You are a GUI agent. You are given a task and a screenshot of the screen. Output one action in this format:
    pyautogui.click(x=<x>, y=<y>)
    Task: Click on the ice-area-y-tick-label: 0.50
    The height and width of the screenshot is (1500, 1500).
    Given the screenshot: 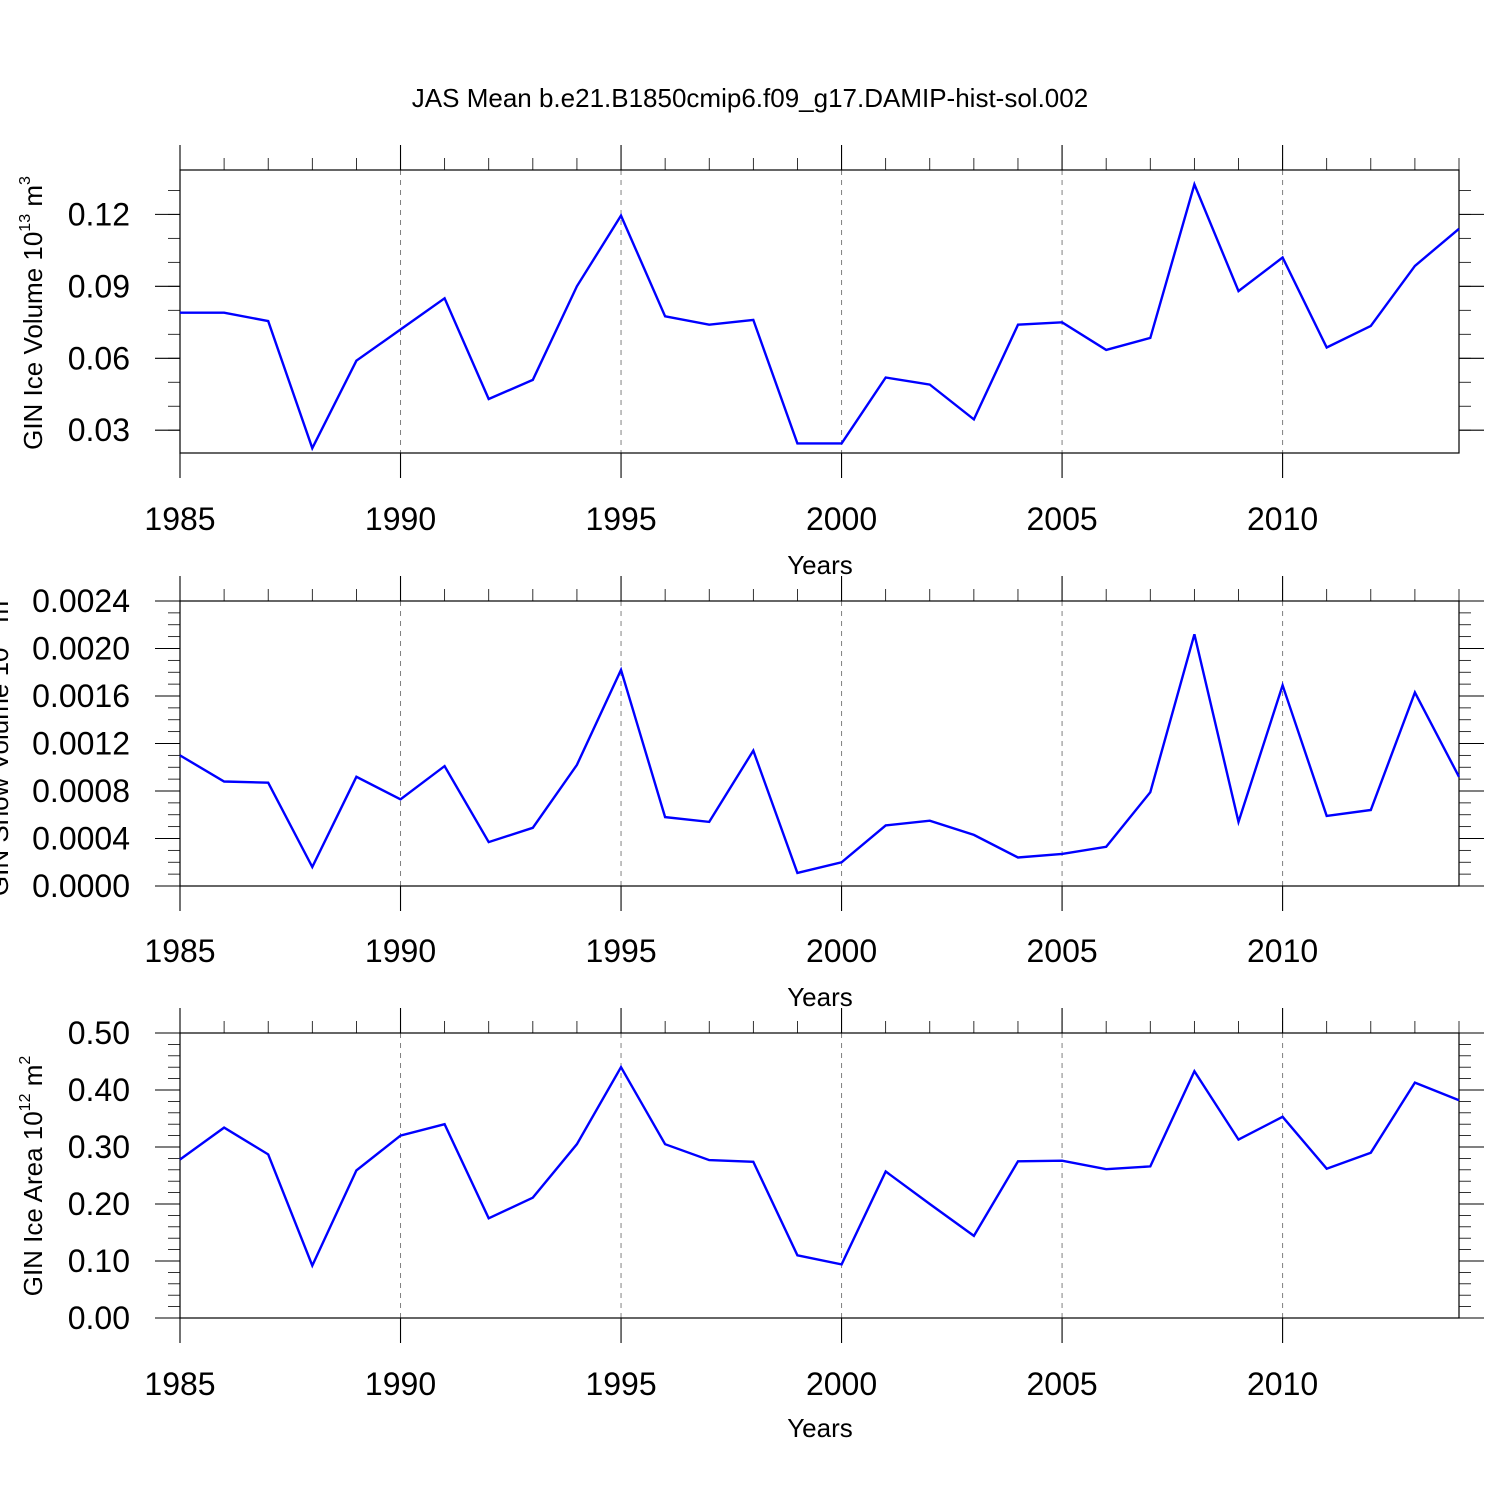 What is the action you would take?
    pyautogui.click(x=99, y=1033)
    